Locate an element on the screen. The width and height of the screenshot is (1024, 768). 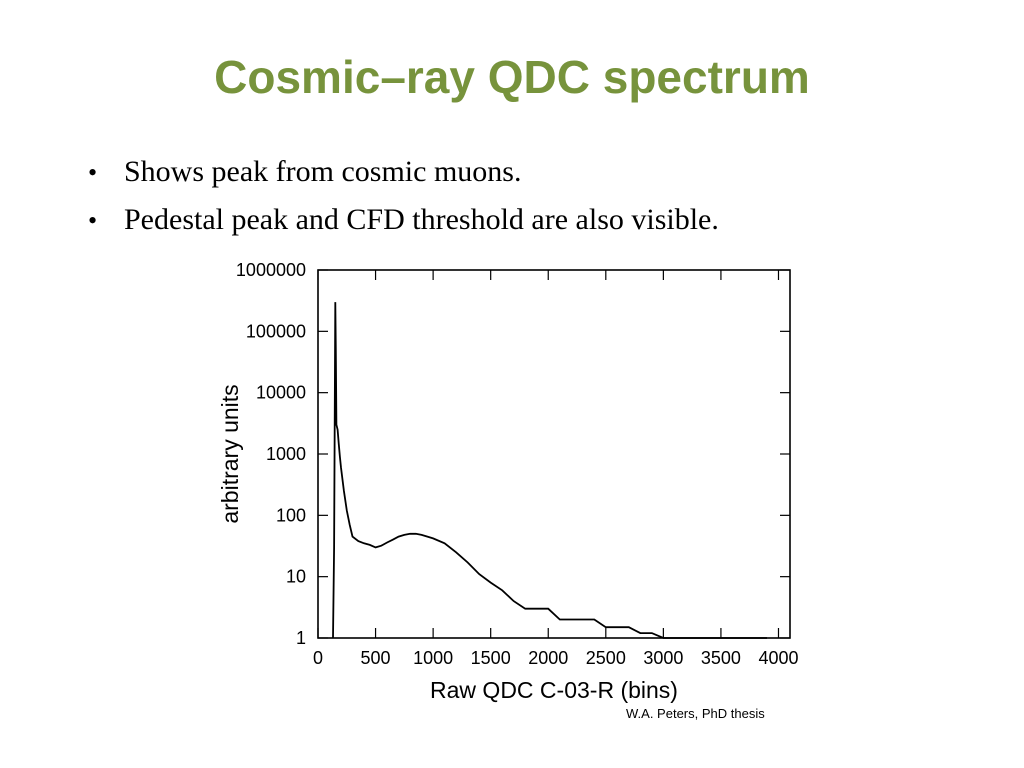
y-tick-label: 100000 is located at coordinates (276, 331).